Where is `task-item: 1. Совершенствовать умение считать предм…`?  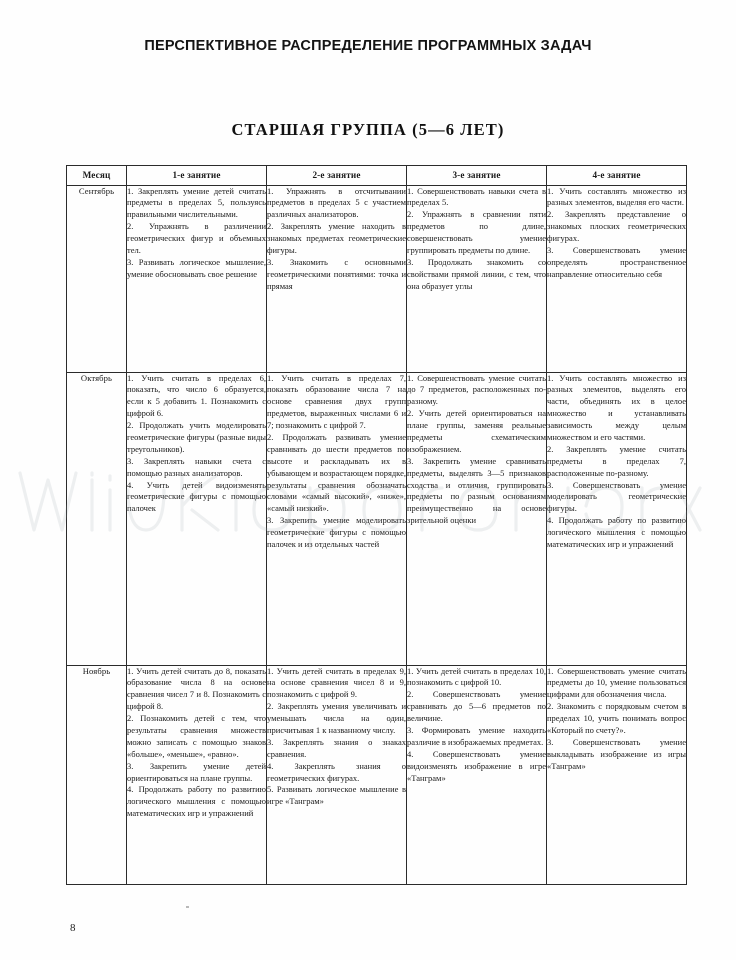
task-item: 1. Совершенствовать умение считать предм… is located at coordinates (616, 682).